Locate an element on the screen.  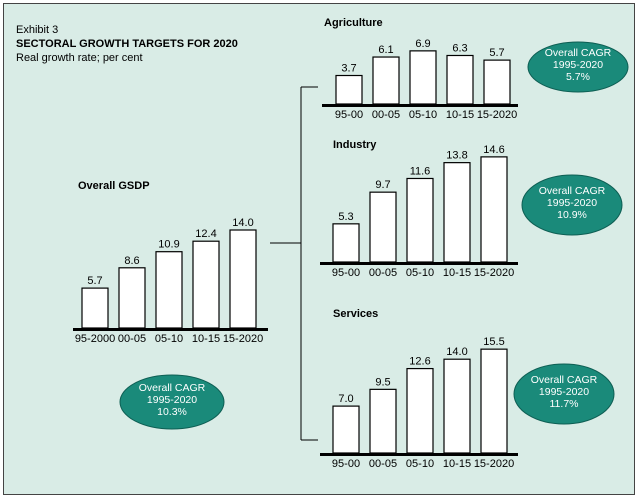
value-label-gsdp-2: 10.9 is located at coordinates (168, 245).